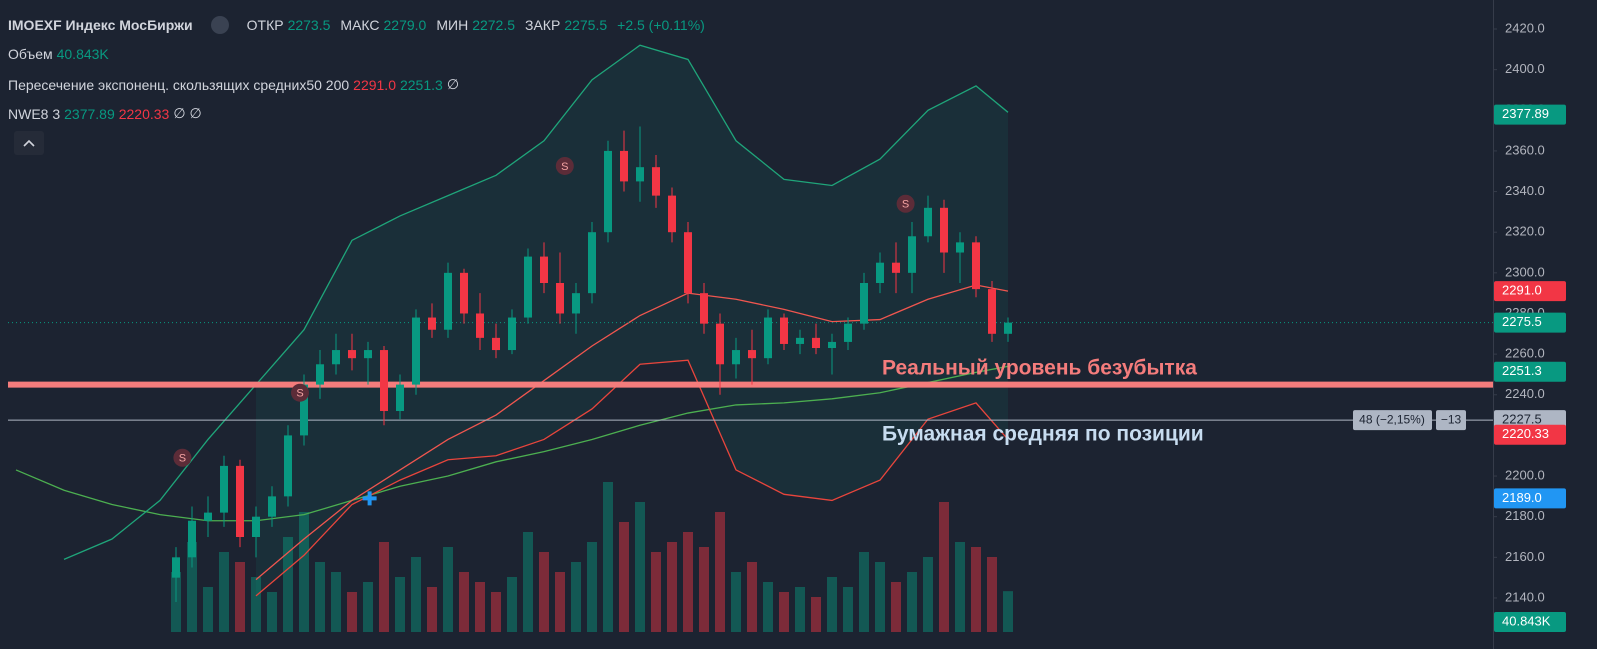  Describe the element at coordinates (219, 25) in the screenshot. I see `hide-button` at that location.